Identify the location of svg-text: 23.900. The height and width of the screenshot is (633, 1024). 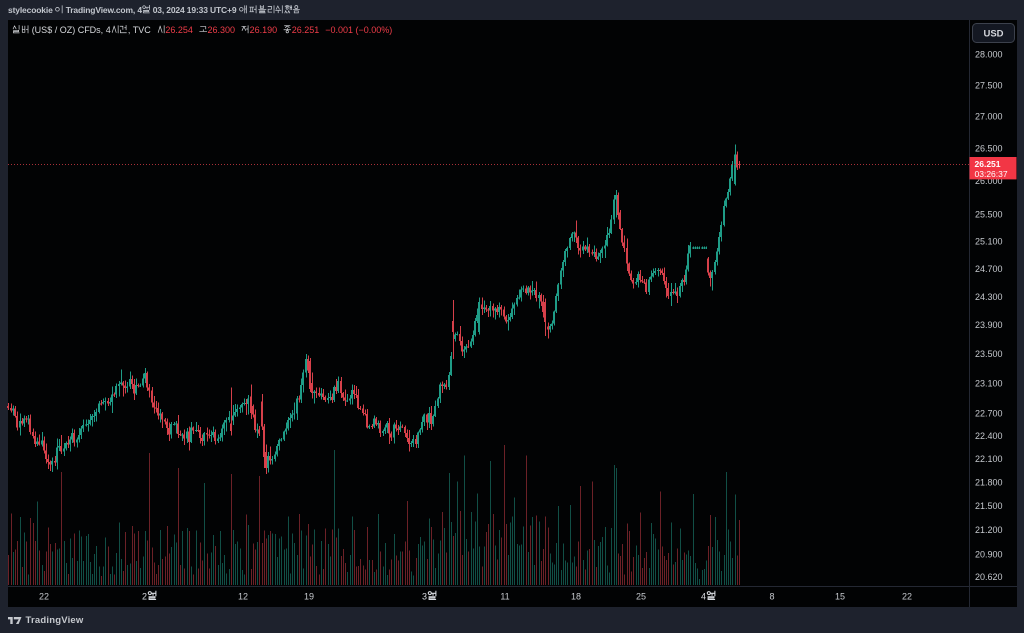
(989, 325).